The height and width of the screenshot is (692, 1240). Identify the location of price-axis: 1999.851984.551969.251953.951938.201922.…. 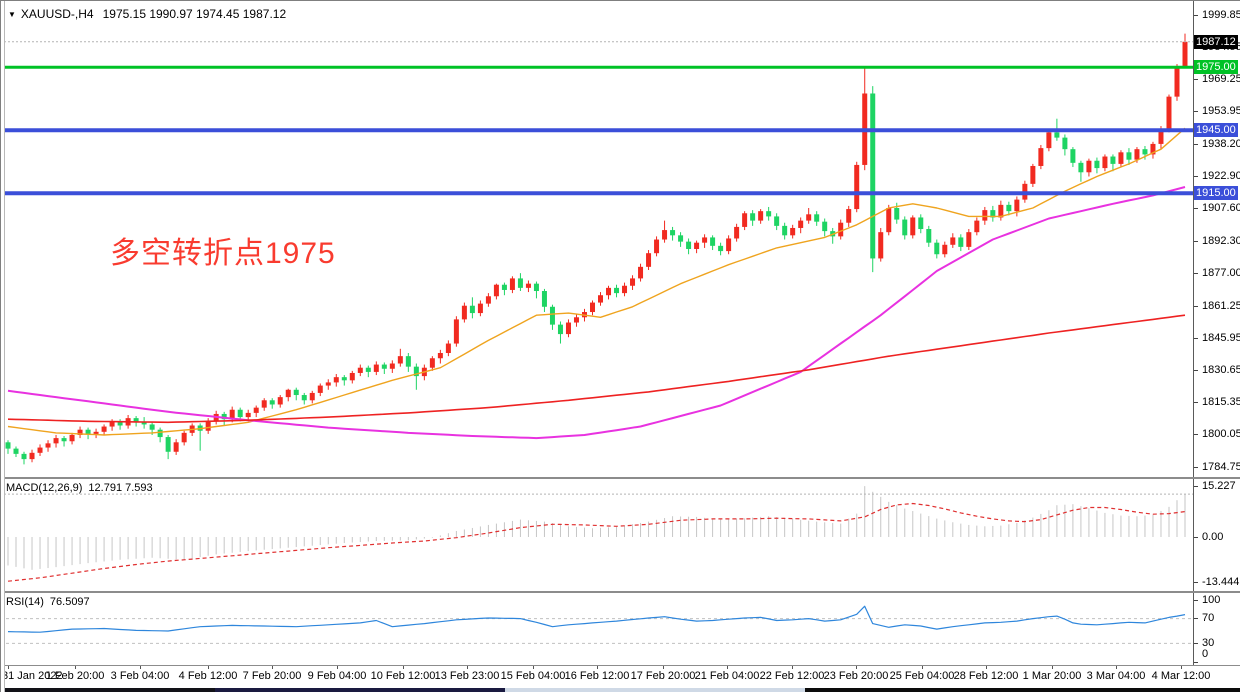
(1216, 239).